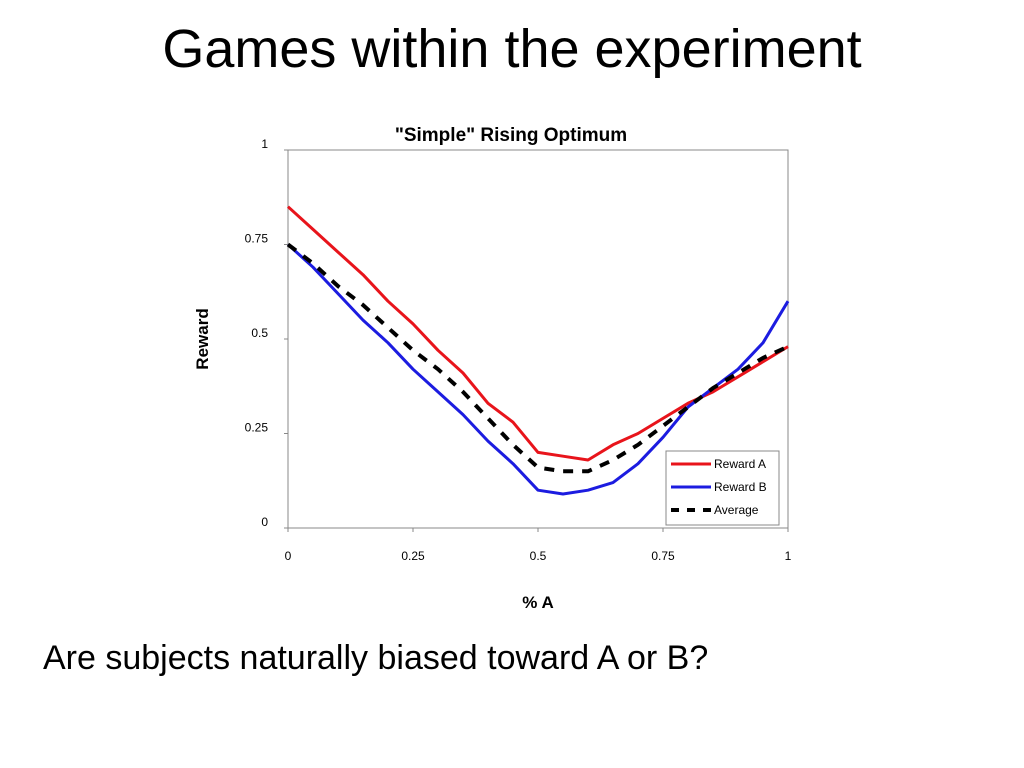 This screenshot has width=1024, height=768. What do you see at coordinates (740, 487) in the screenshot?
I see `legend-label-reward-b: Reward B` at bounding box center [740, 487].